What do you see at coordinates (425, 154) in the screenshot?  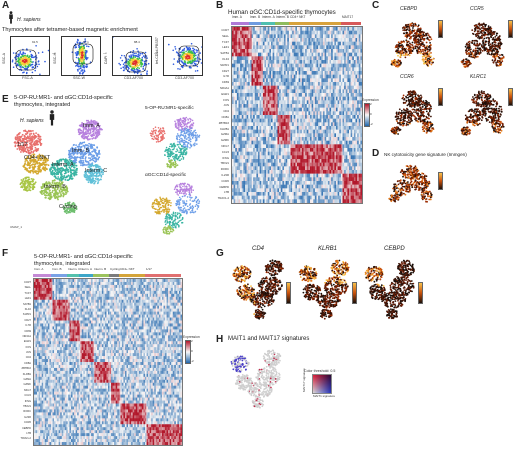 I see `panel-d-title: NK cytotoxicity gene signature (Immgen)` at bounding box center [425, 154].